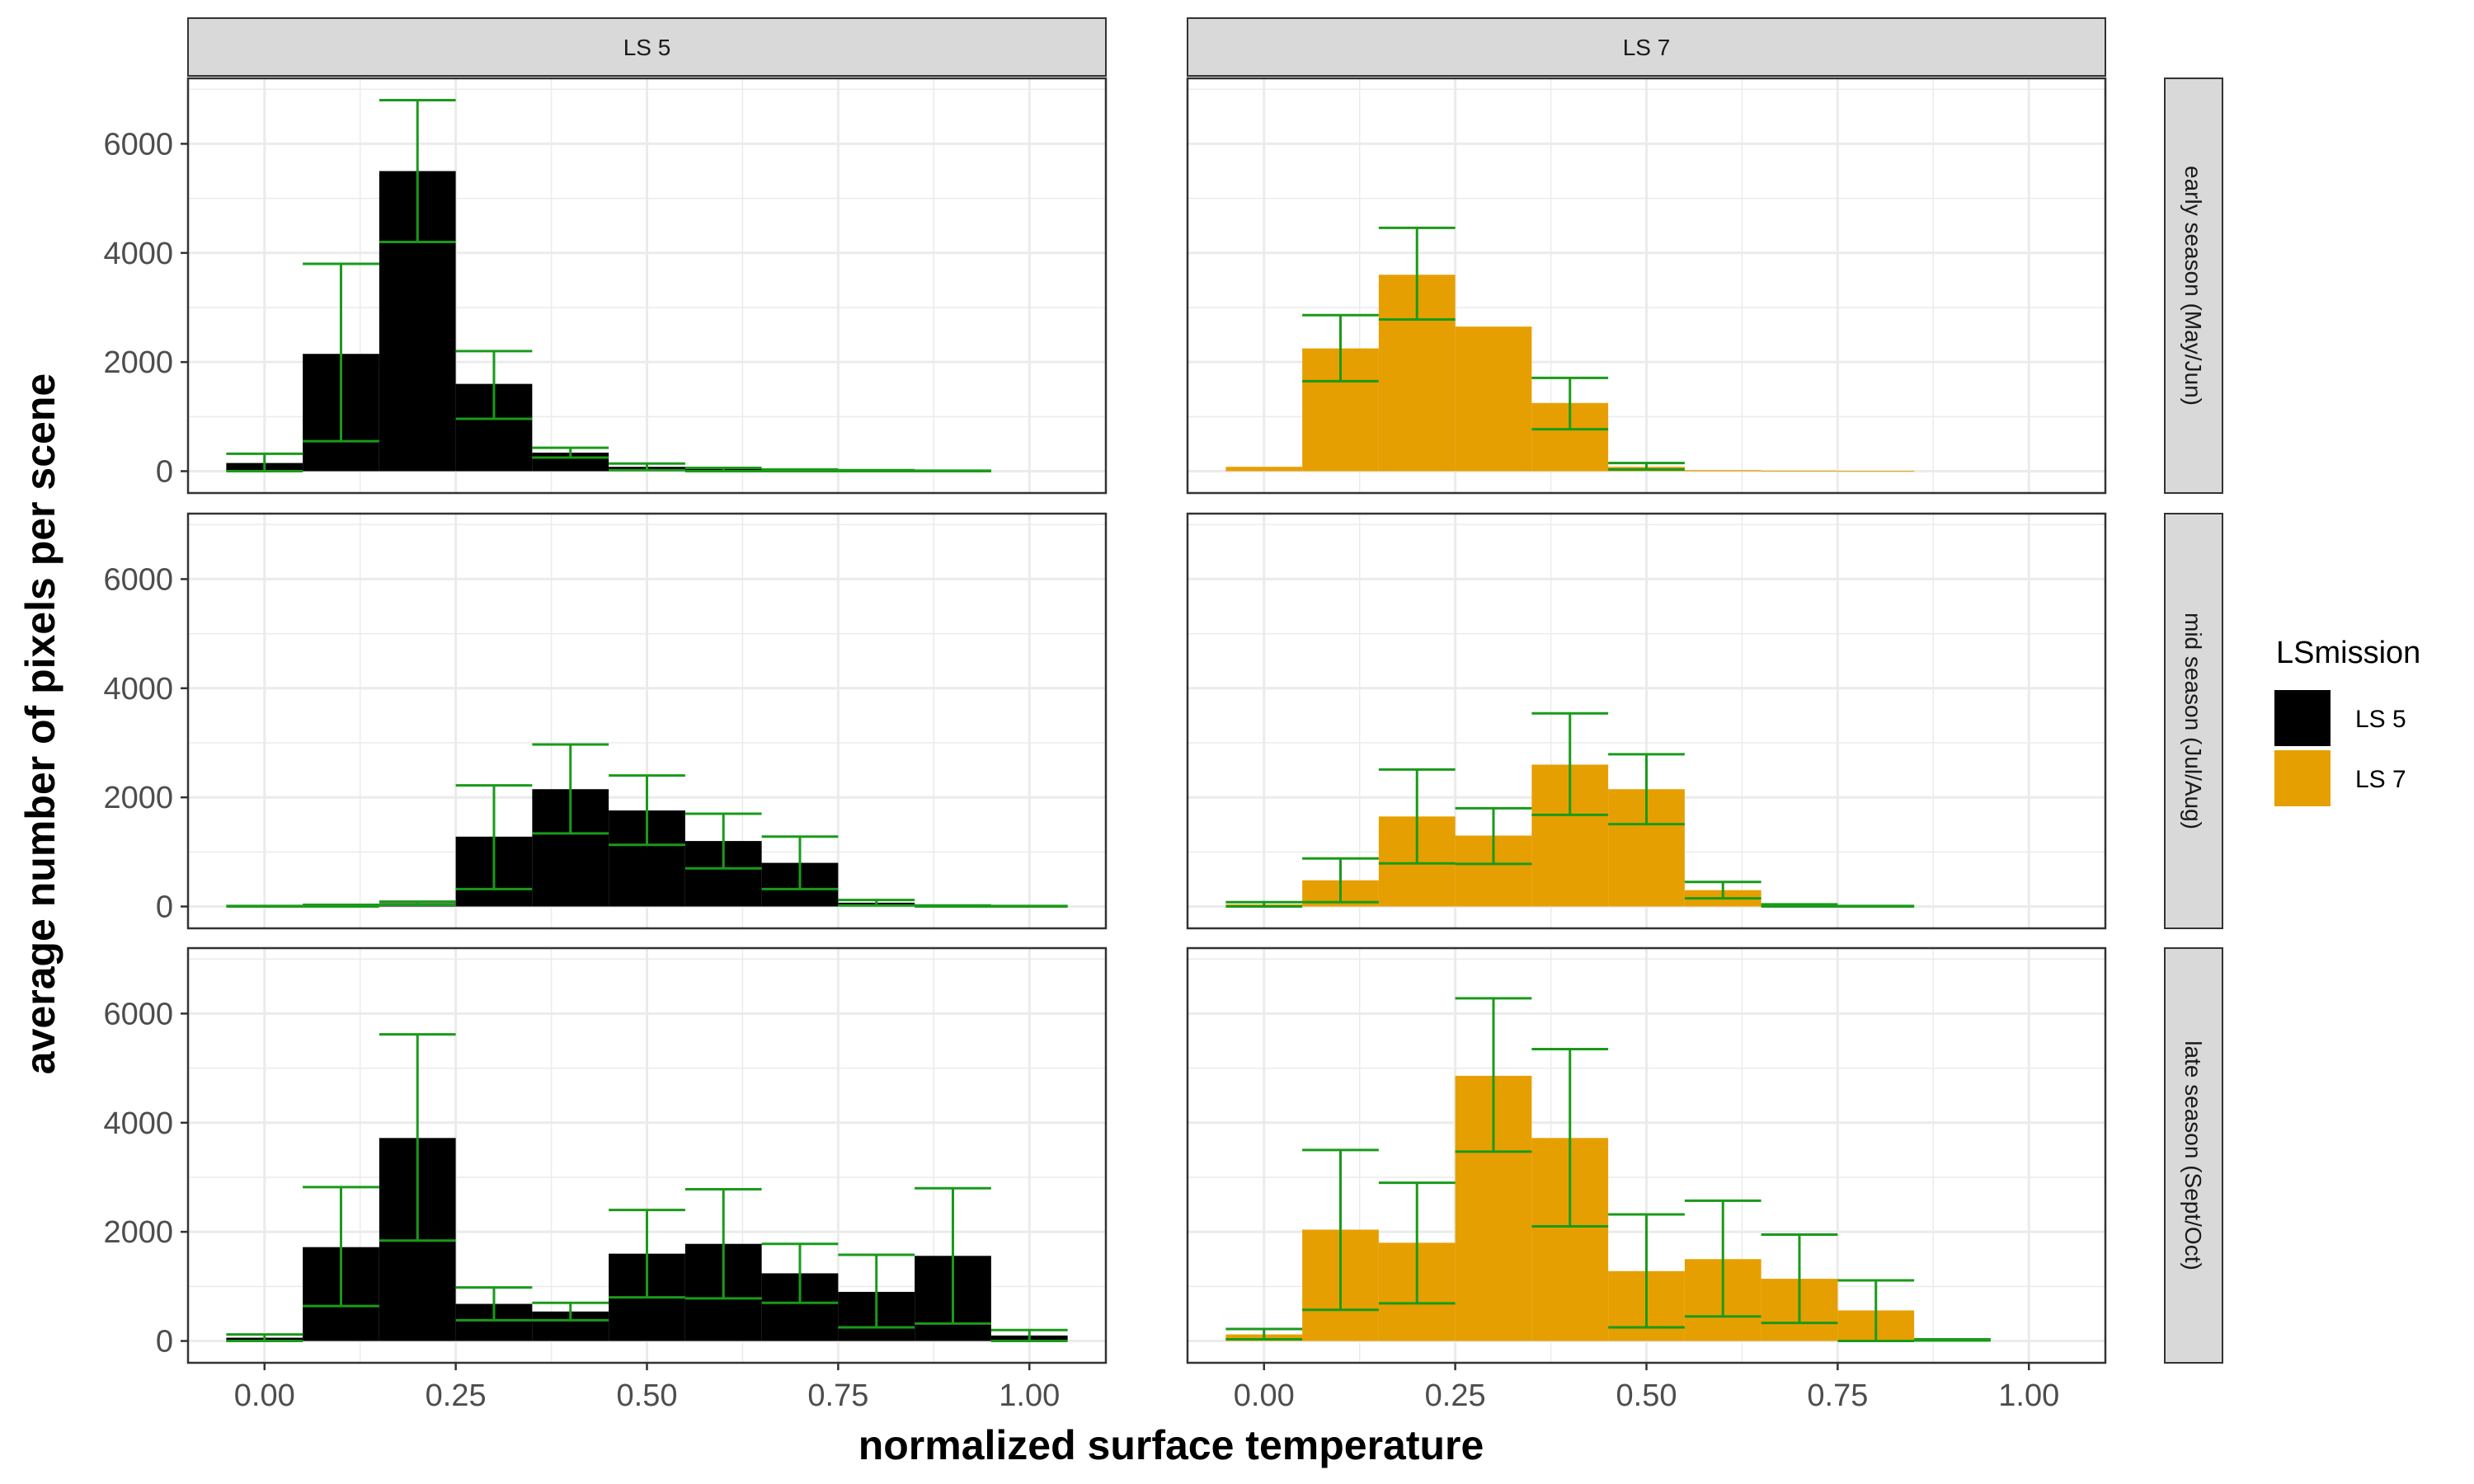 This screenshot has width=2474, height=1484. I want to click on column-strip-label-ls-7: LS 7, so click(1647, 47).